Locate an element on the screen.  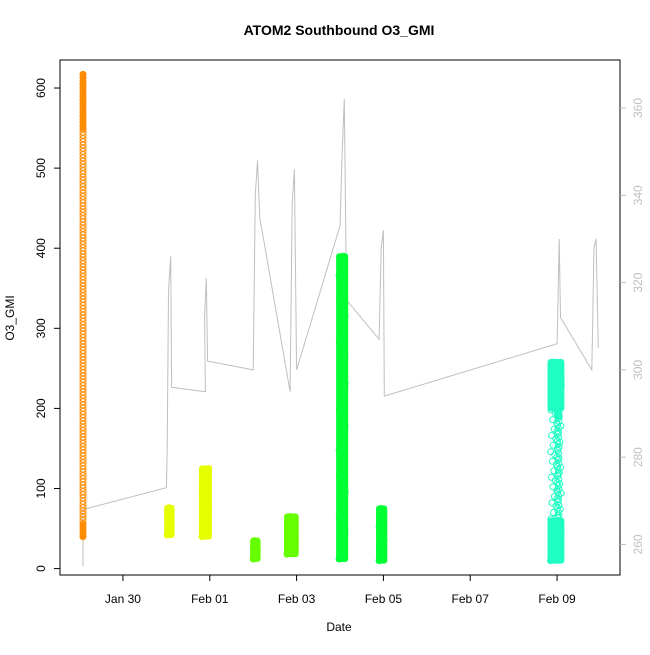
y-tick-label: 500 is located at coordinates (41, 168).